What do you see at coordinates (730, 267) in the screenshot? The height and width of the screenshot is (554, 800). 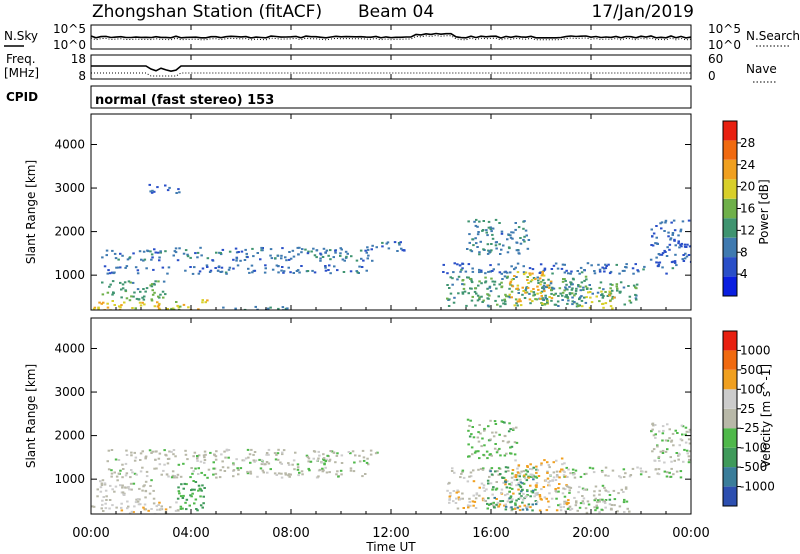 I see `power-colorbar-swatch` at bounding box center [730, 267].